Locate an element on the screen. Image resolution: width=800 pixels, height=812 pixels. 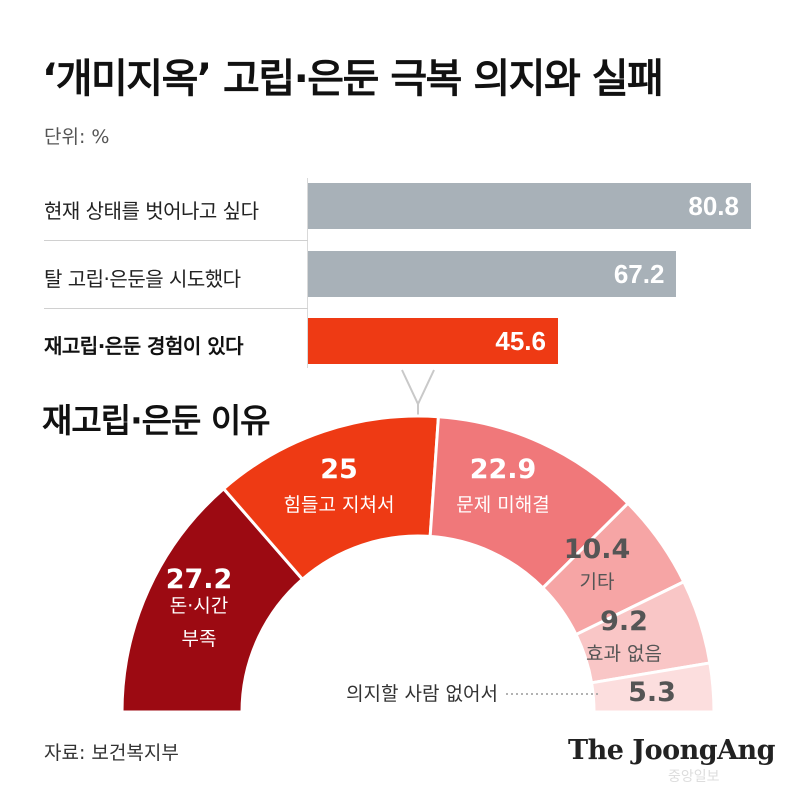
slice-label: 기타 is located at coordinates (597, 582).